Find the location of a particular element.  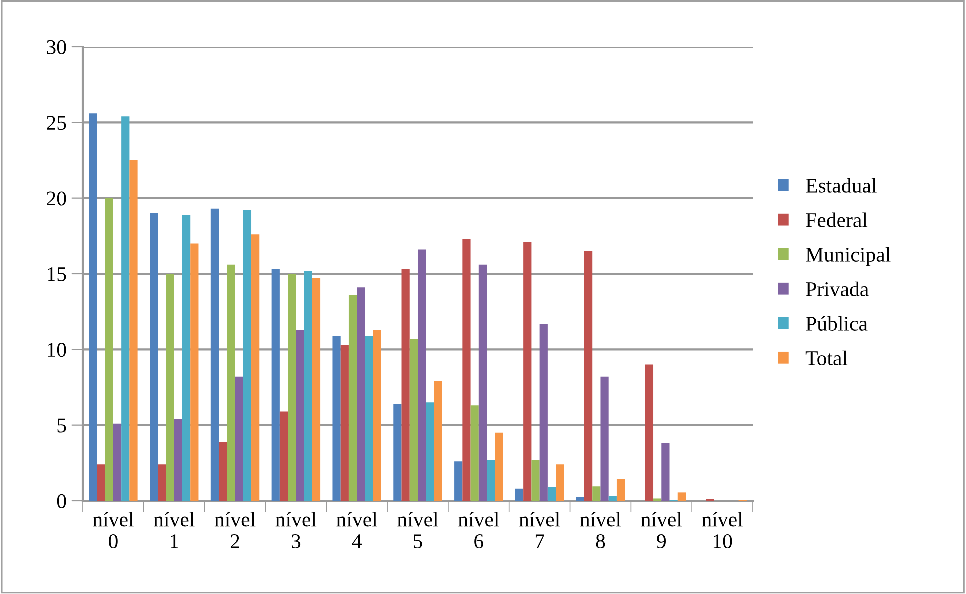

x-tick-label: nível 4 is located at coordinates (357, 530).